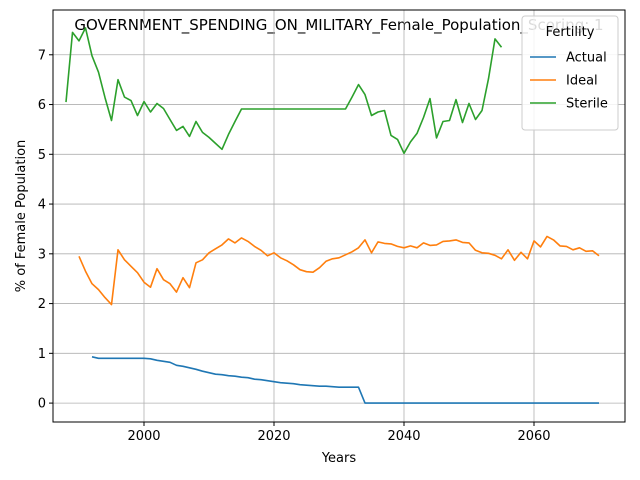 This screenshot has width=640, height=480. What do you see at coordinates (533, 436) in the screenshot?
I see `x-tick-label: 2060` at bounding box center [533, 436].